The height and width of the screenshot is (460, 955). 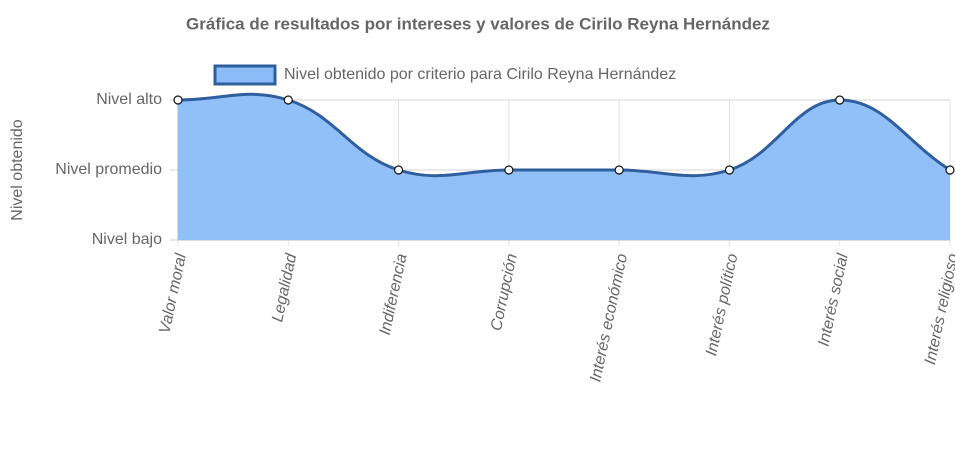 What do you see at coordinates (108, 169) in the screenshot?
I see `y-tick-label: Nivel promedio` at bounding box center [108, 169].